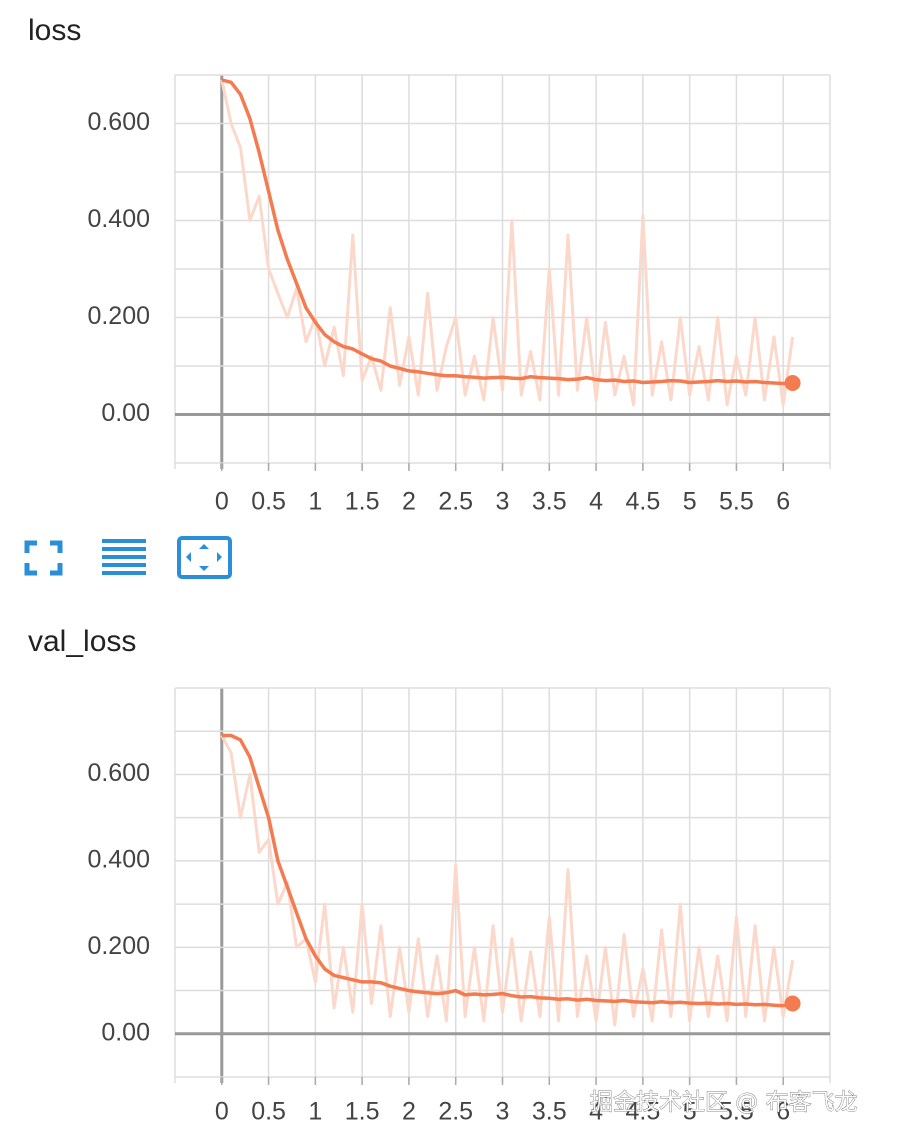  I want to click on watermark: 掘金技术社区 @ 布客飞龙, so click(724, 1103).